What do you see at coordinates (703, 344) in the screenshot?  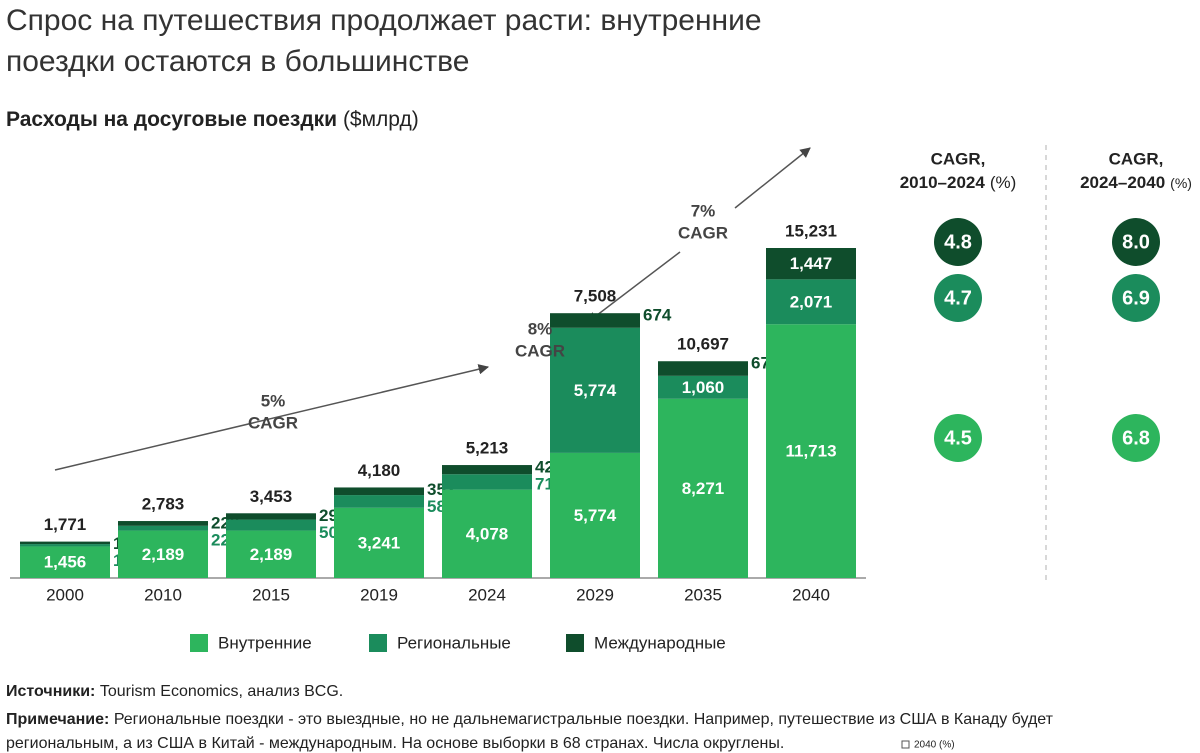 I see `total-label: 10,697` at bounding box center [703, 344].